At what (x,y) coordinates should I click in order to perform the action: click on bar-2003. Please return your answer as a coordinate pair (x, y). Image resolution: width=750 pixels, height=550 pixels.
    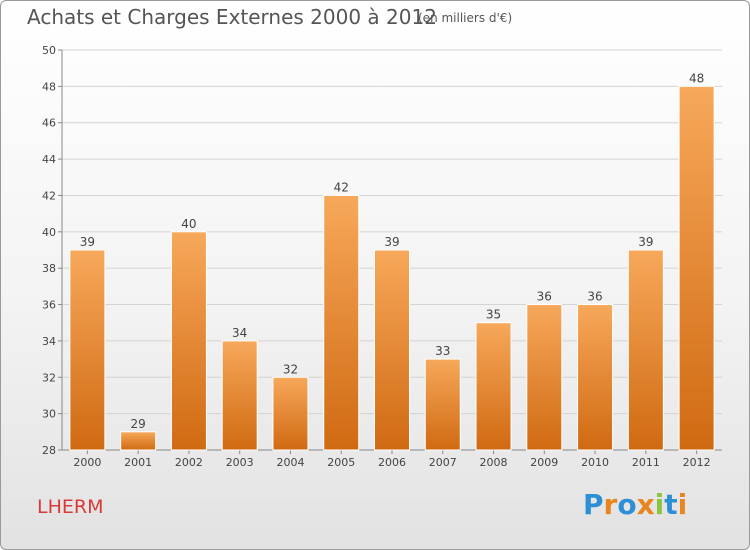
    Looking at the image, I should click on (239, 395).